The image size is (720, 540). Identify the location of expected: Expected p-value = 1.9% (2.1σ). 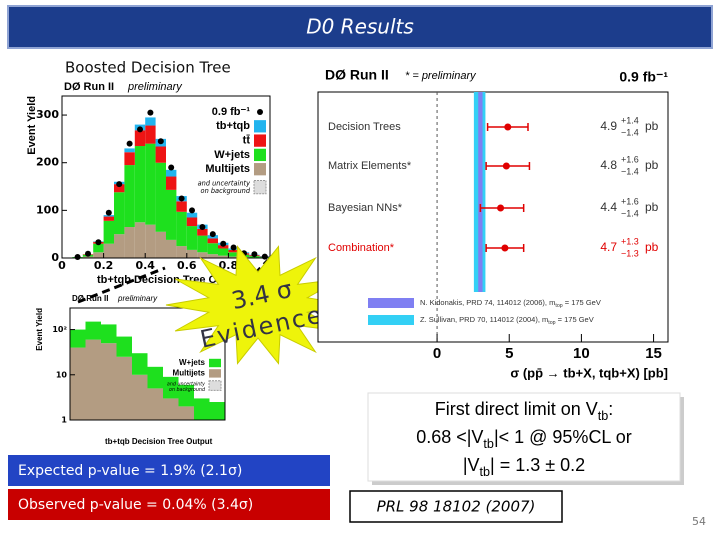
(130, 471).